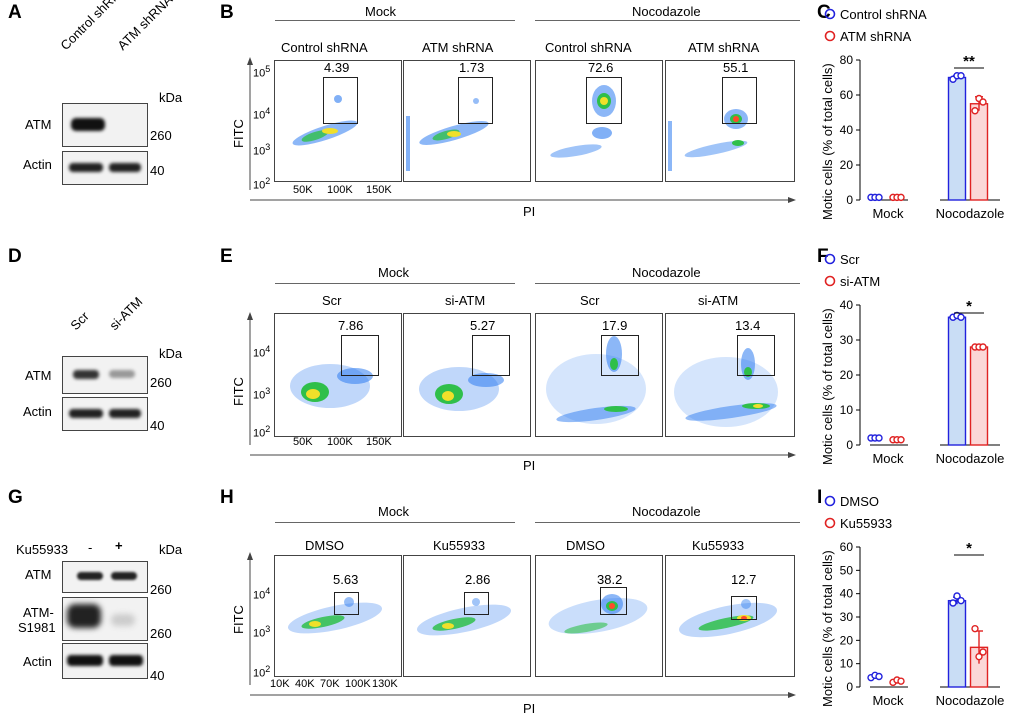 This screenshot has height=723, width=1017. What do you see at coordinates (126, 313) in the screenshot?
I see `lane-label: si-ATM` at bounding box center [126, 313].